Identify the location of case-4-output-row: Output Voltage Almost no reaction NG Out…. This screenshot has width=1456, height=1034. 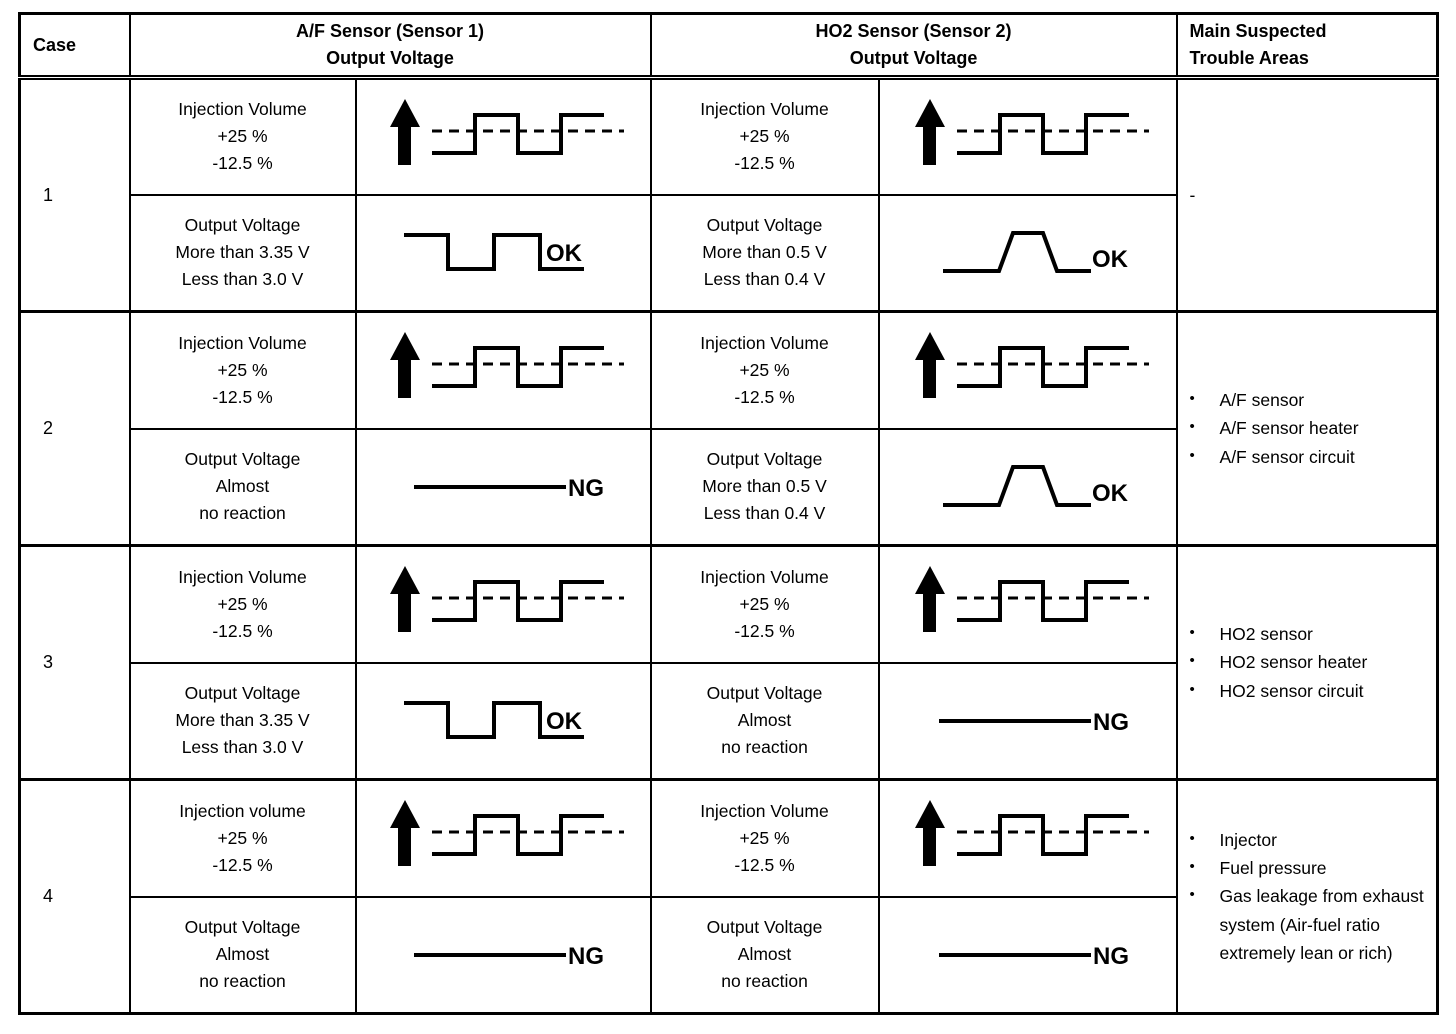
(729, 955).